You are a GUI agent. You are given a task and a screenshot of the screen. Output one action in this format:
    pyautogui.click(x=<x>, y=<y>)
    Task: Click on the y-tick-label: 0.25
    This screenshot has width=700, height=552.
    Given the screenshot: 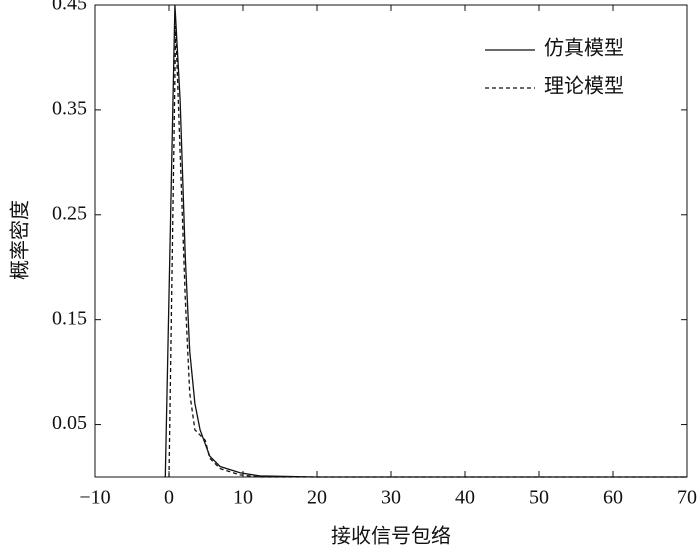 What is the action you would take?
    pyautogui.click(x=69, y=213)
    